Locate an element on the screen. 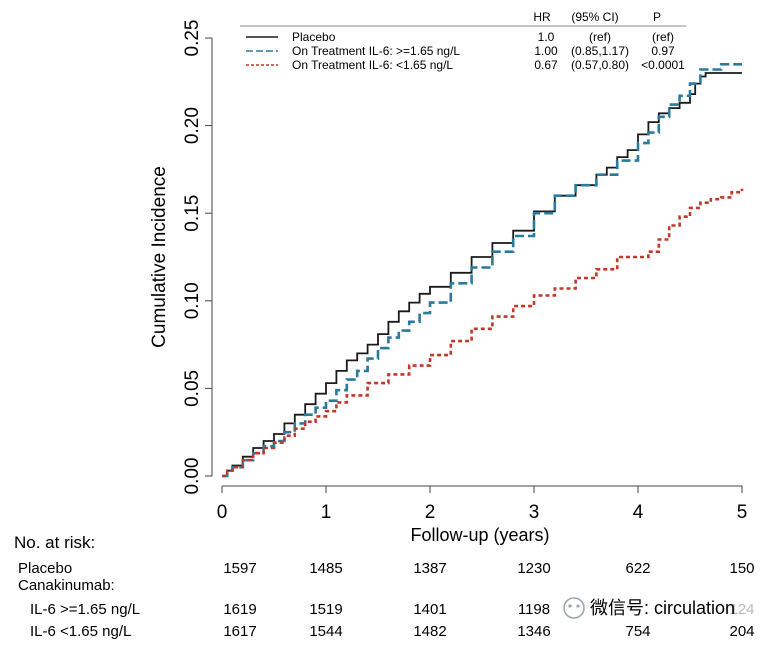 Image resolution: width=784 pixels, height=649 pixels. legend-header-p: P is located at coordinates (657, 17).